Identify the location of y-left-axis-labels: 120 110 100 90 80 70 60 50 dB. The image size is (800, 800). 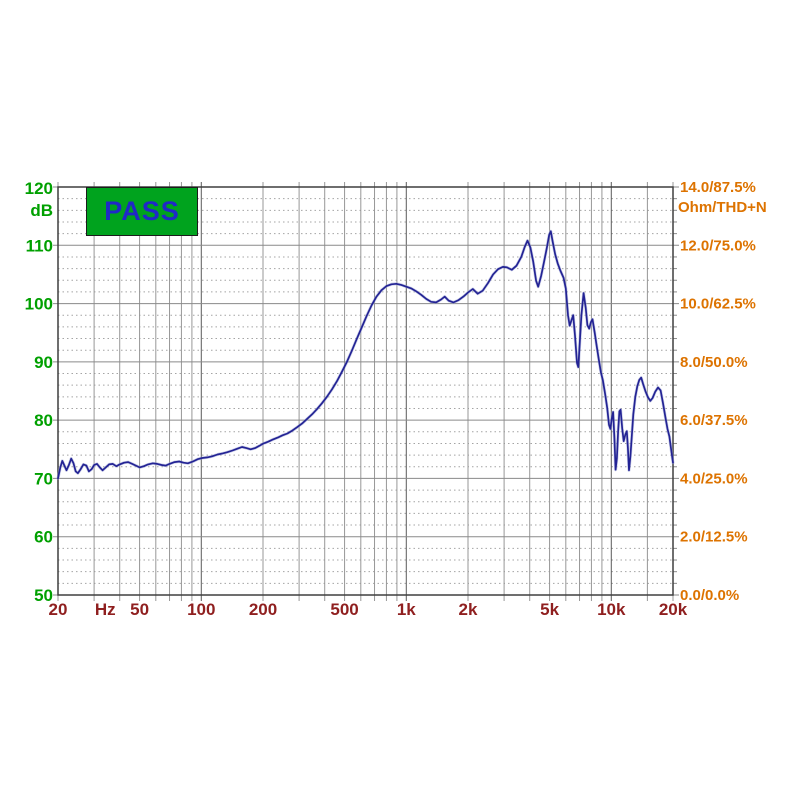
(39, 392).